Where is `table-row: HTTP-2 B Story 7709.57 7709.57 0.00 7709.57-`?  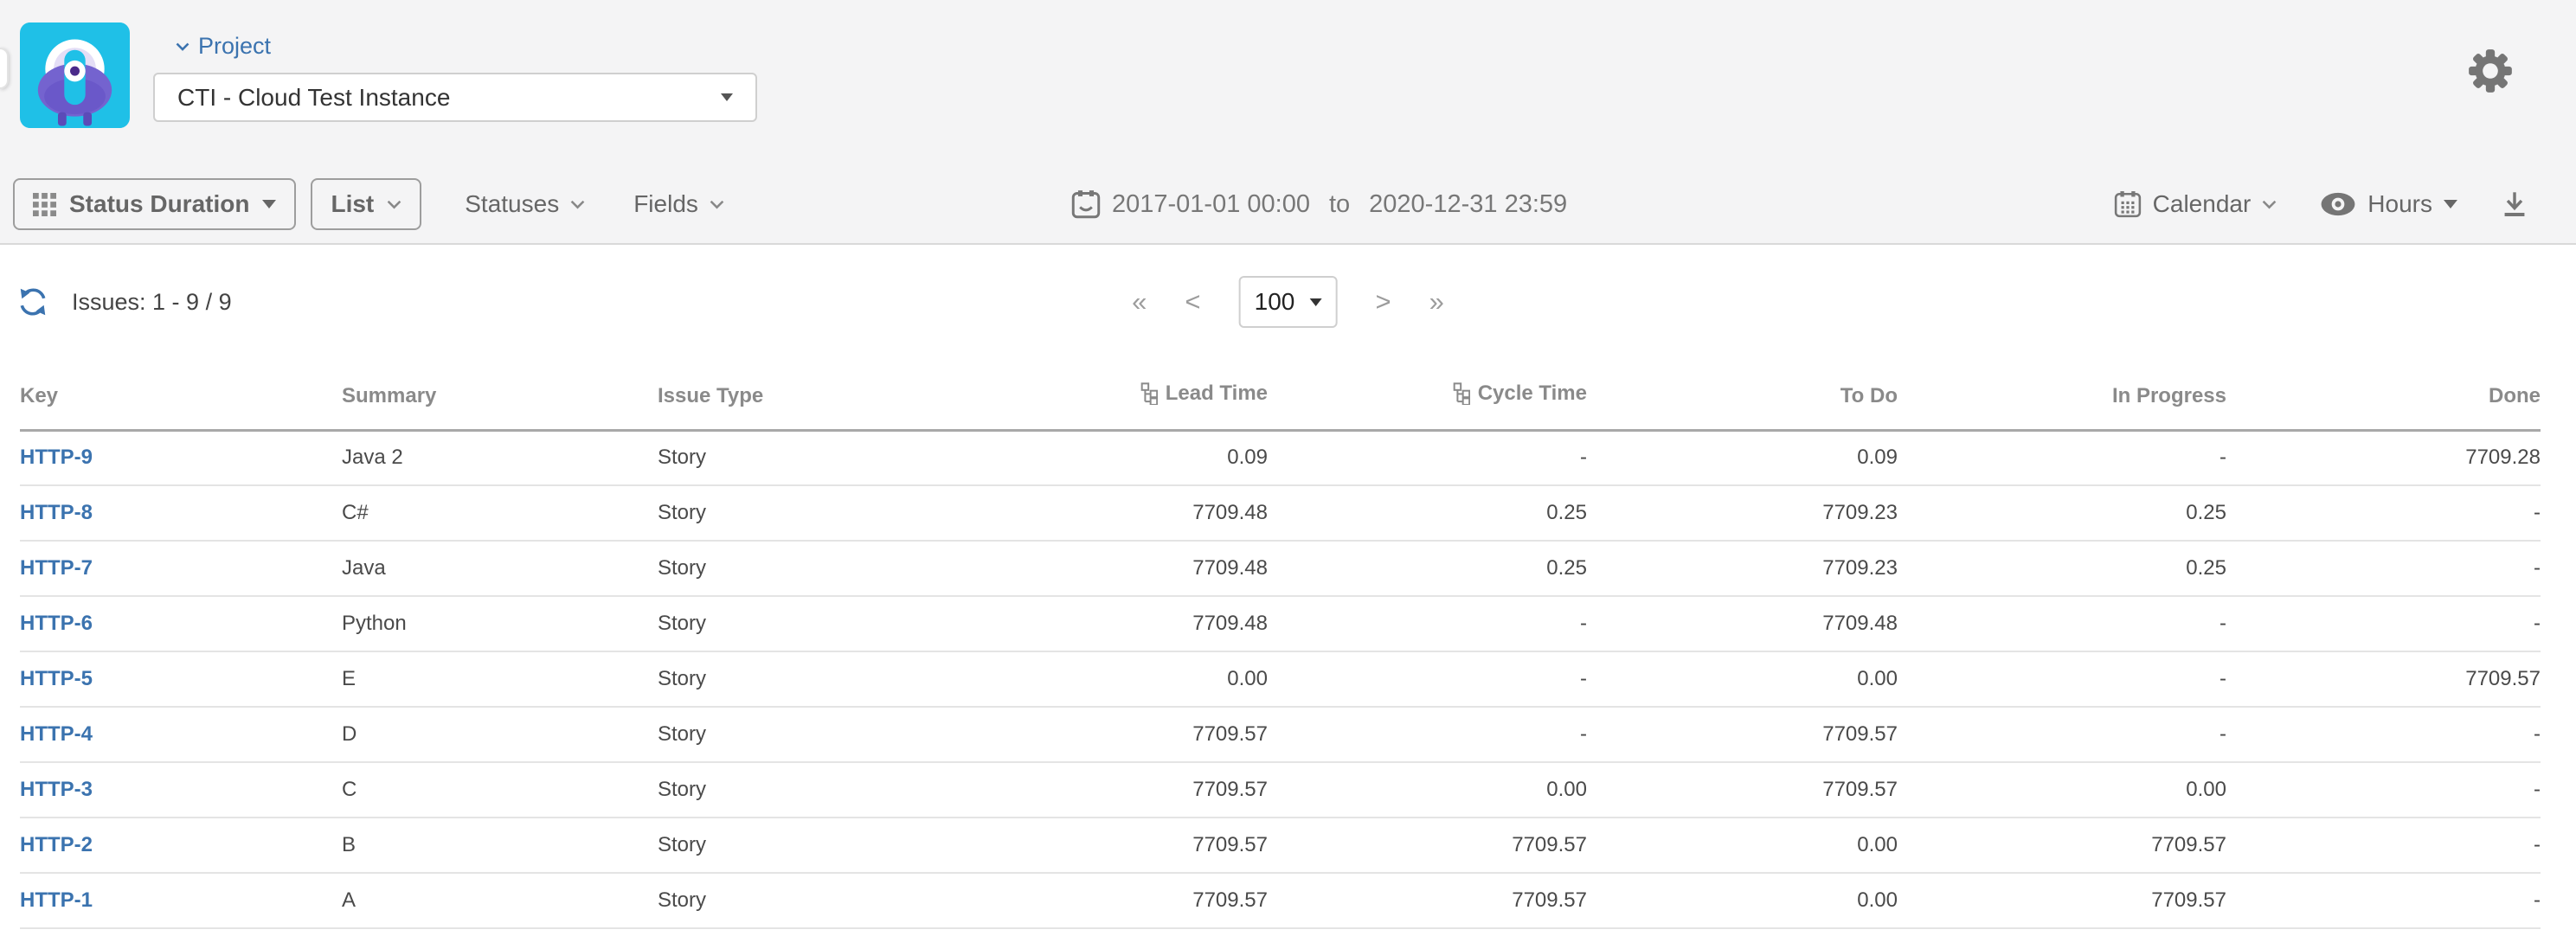 table-row: HTTP-2 B Story 7709.57 7709.57 0.00 7709.57- is located at coordinates (1281, 846).